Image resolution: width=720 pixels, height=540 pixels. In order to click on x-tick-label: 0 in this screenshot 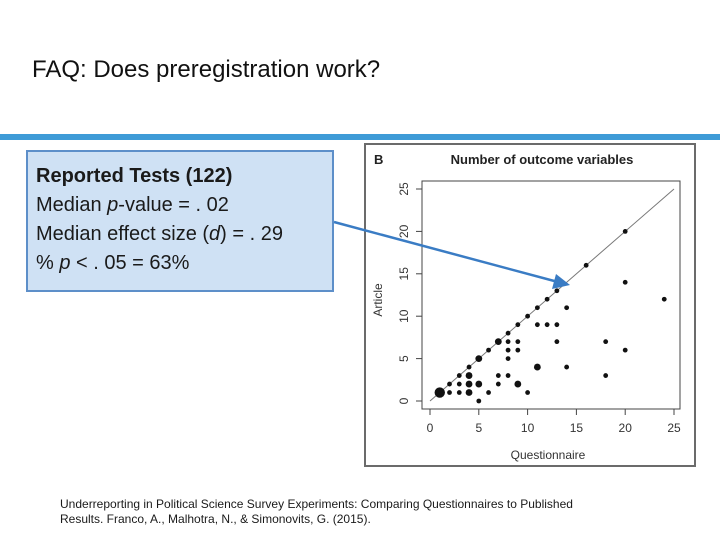, I will do `click(430, 428)`.